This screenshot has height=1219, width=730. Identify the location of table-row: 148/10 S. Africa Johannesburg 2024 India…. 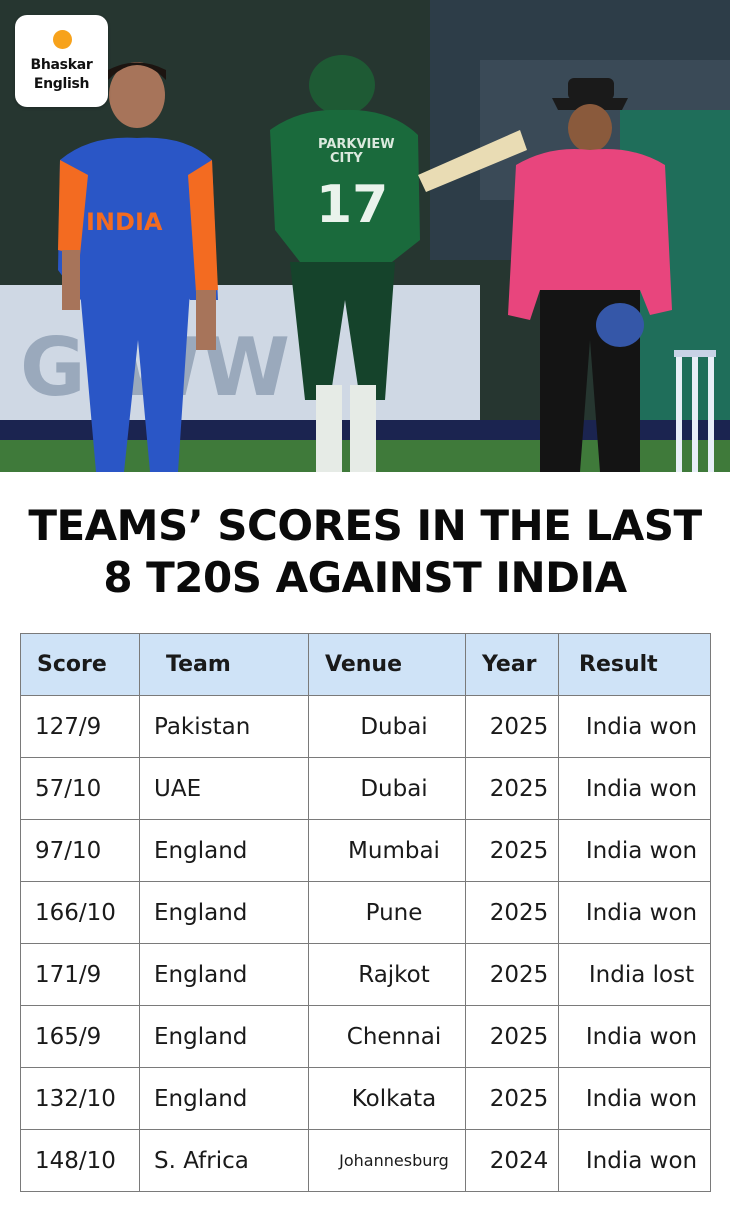
(365, 1160).